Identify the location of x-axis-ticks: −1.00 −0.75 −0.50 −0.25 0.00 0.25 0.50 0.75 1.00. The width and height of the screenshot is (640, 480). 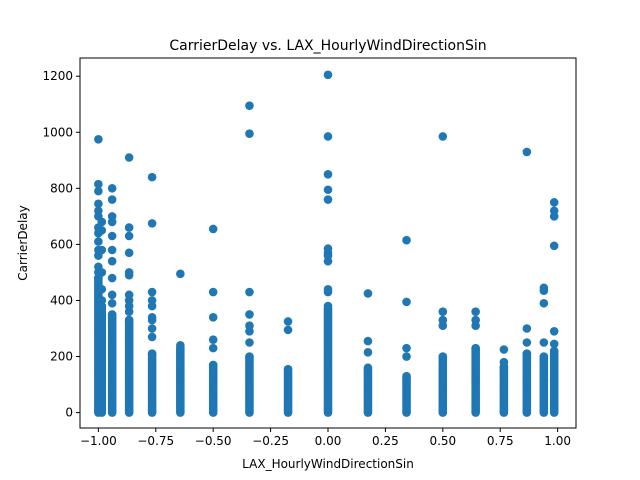
(325, 438).